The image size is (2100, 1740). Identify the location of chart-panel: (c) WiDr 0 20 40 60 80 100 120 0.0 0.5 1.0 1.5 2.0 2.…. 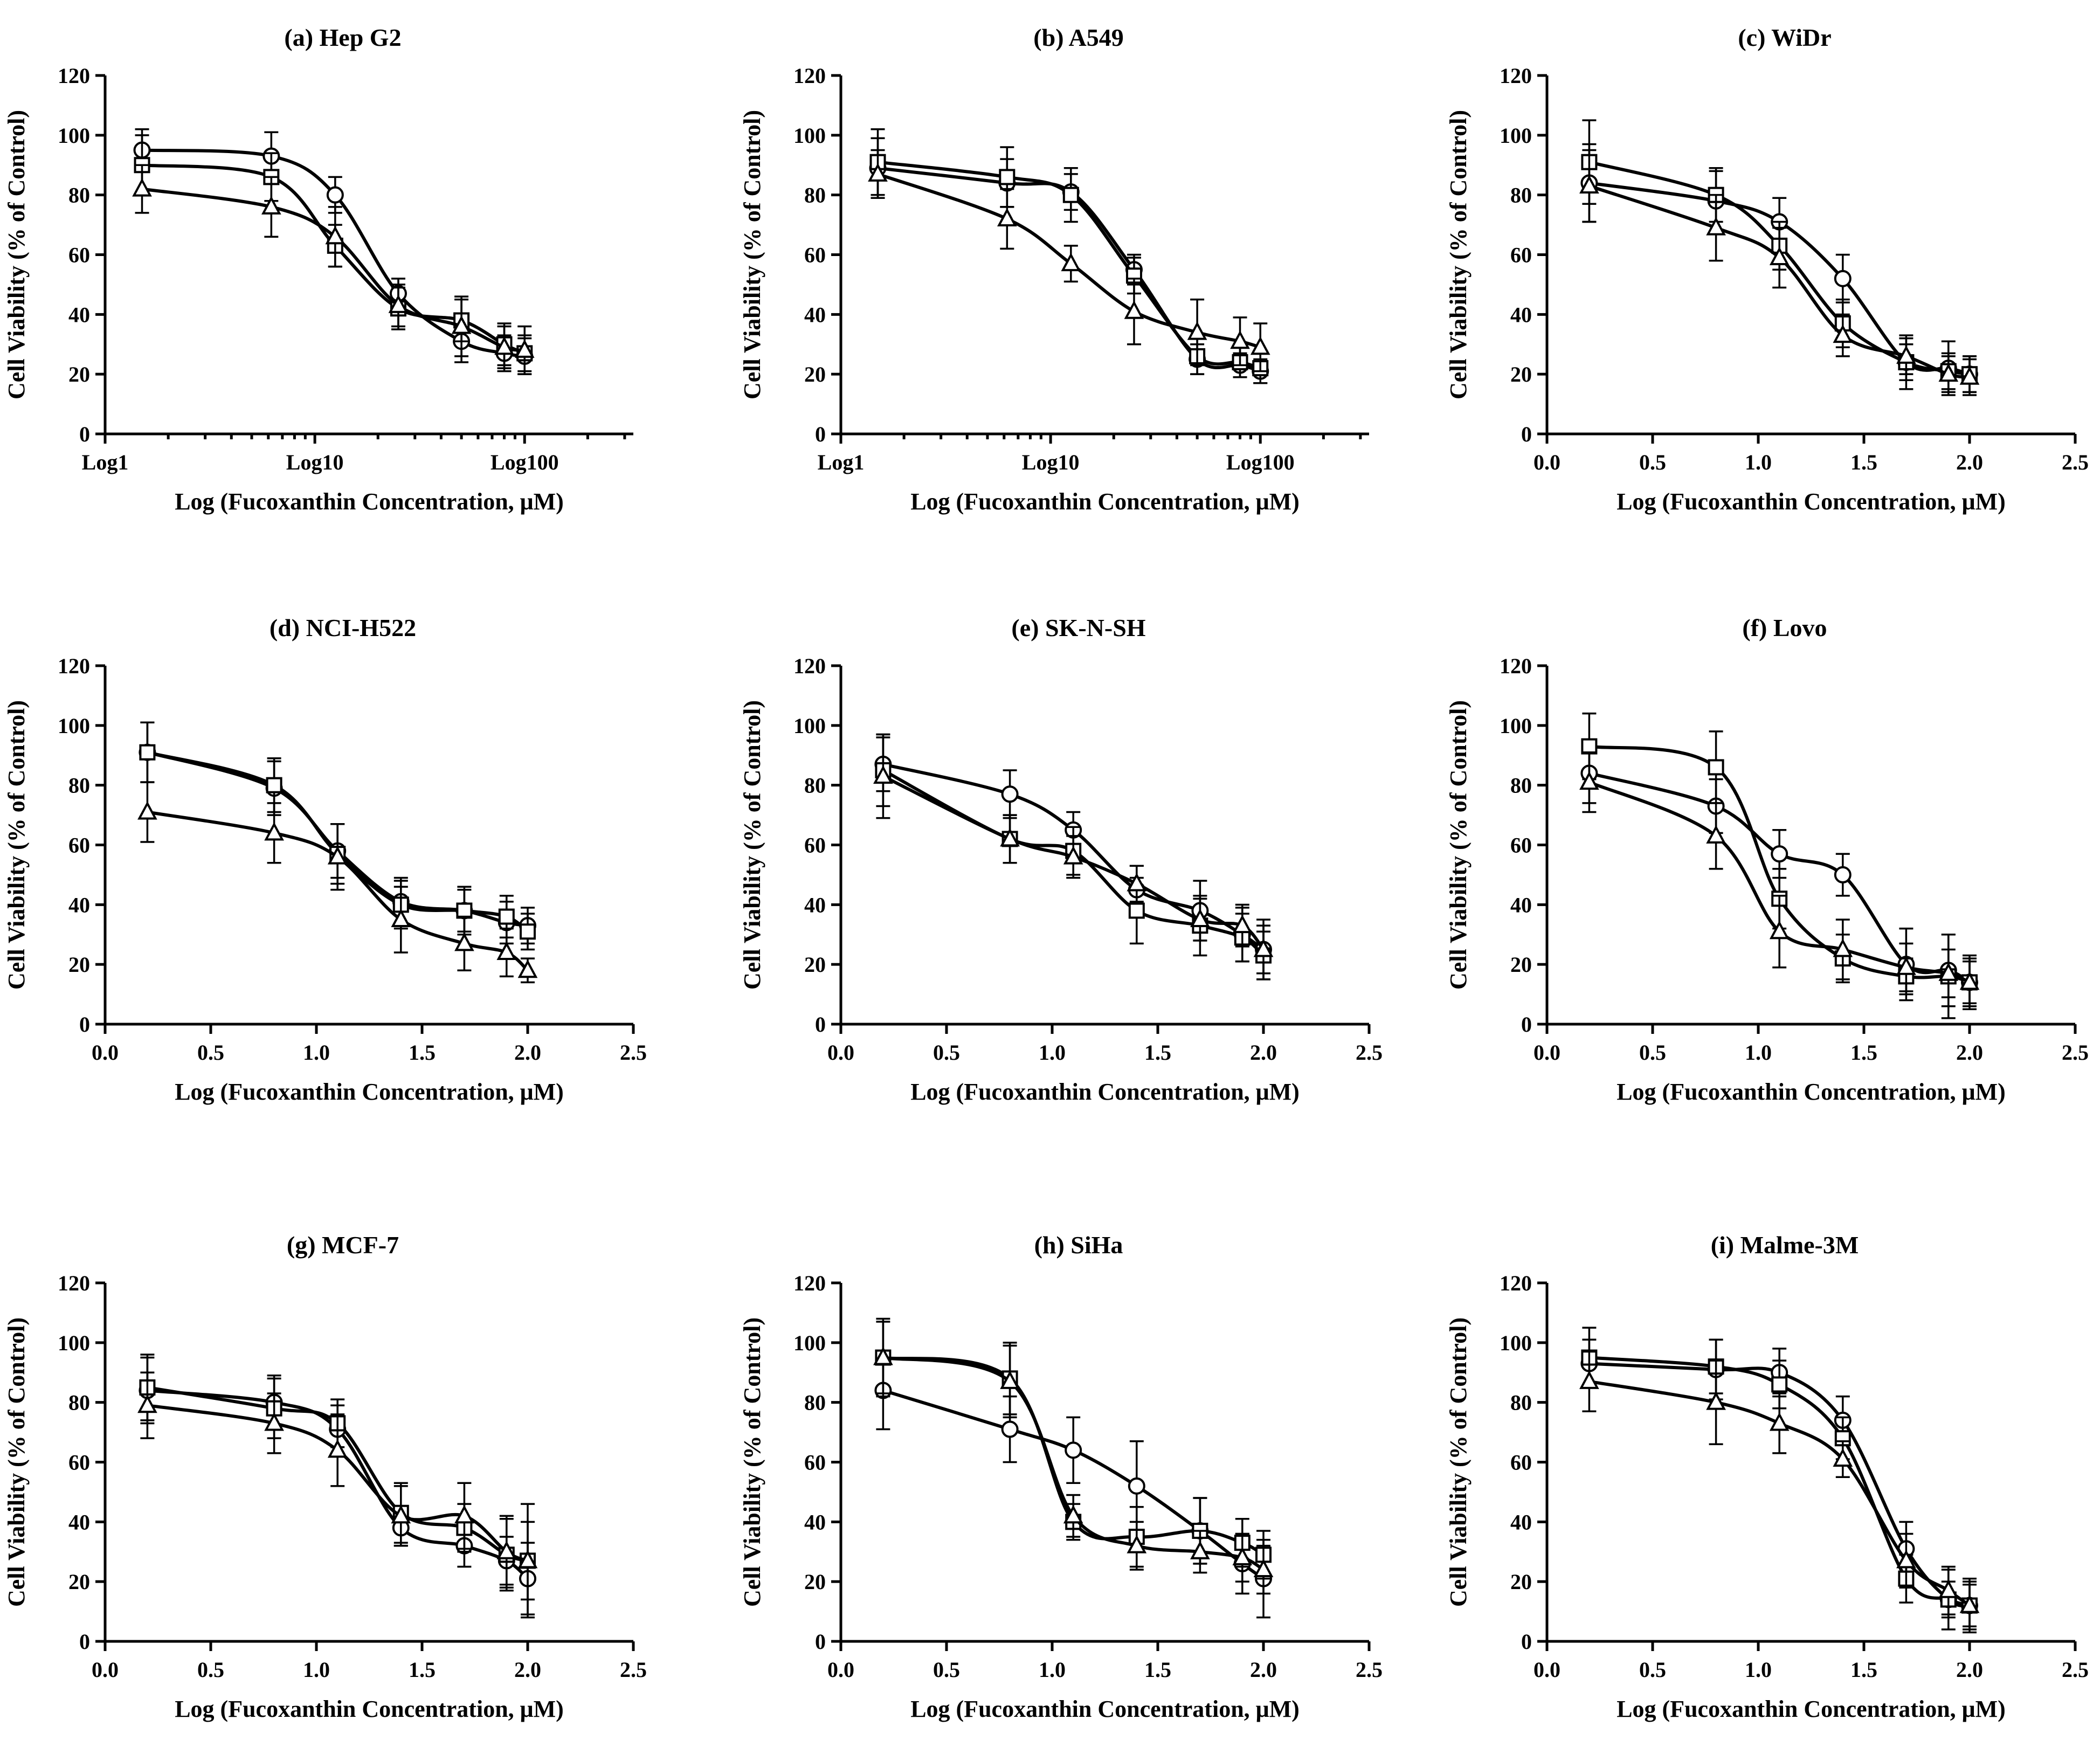
(1767, 269).